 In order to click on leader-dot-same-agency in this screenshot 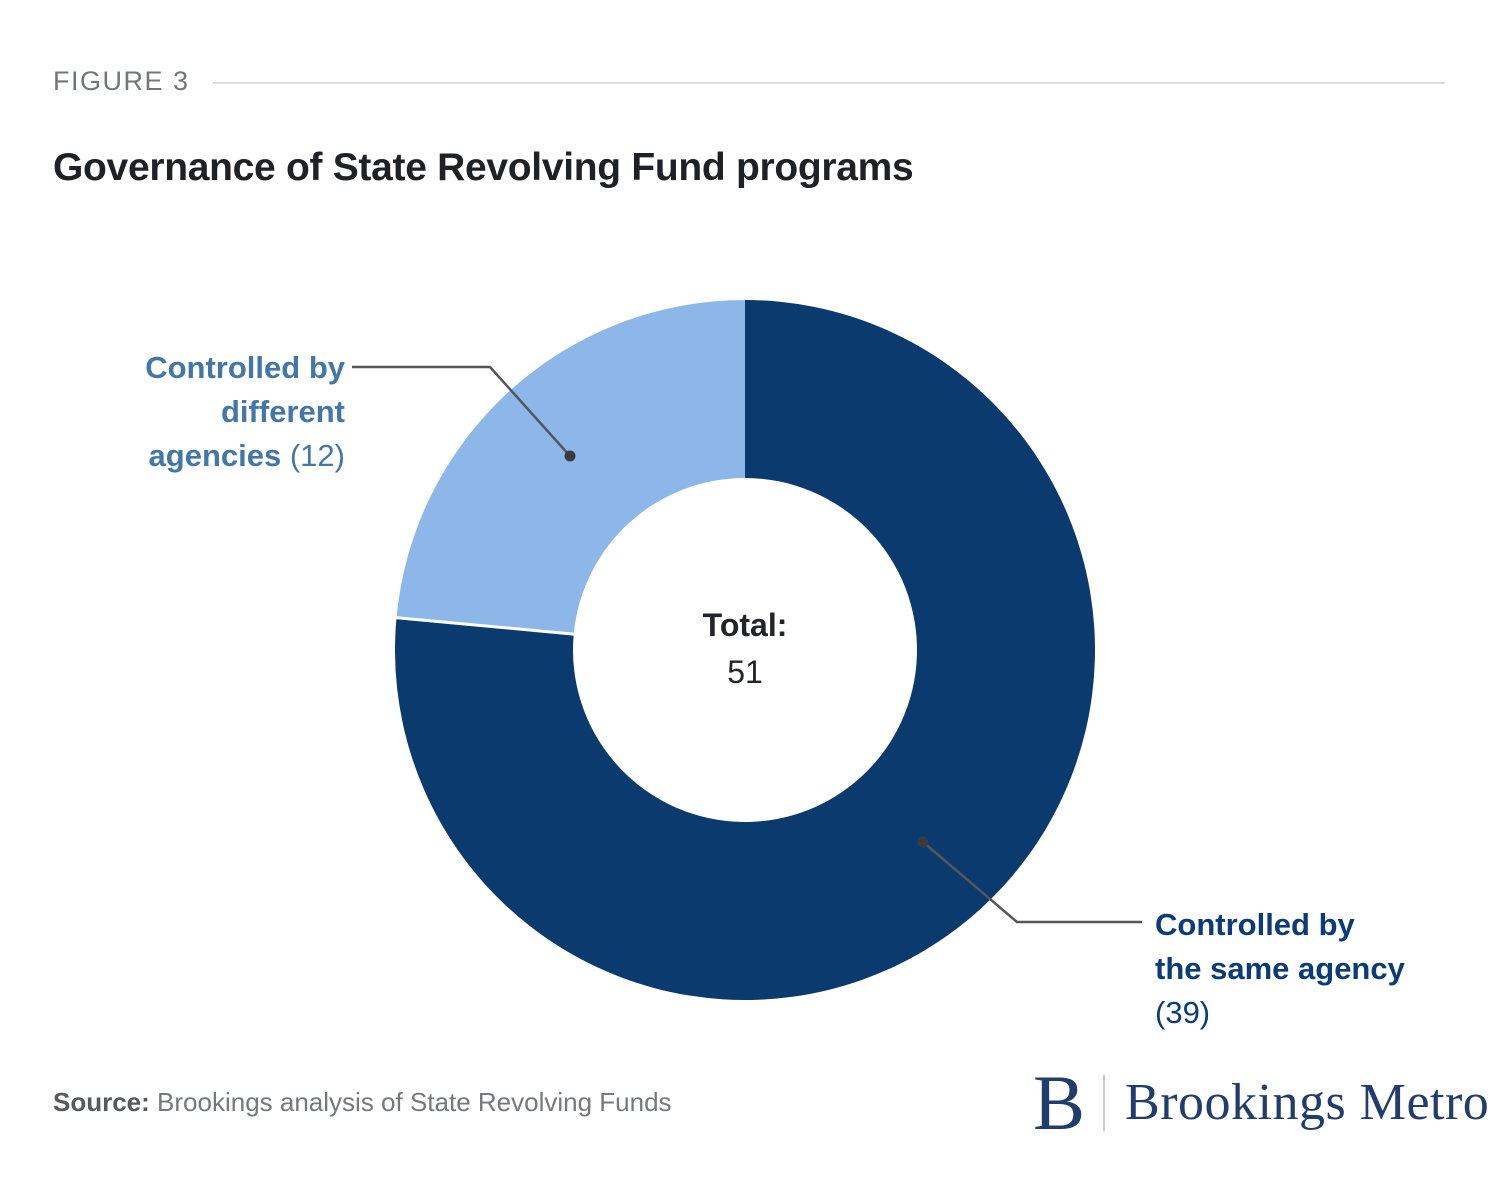, I will do `click(923, 842)`.